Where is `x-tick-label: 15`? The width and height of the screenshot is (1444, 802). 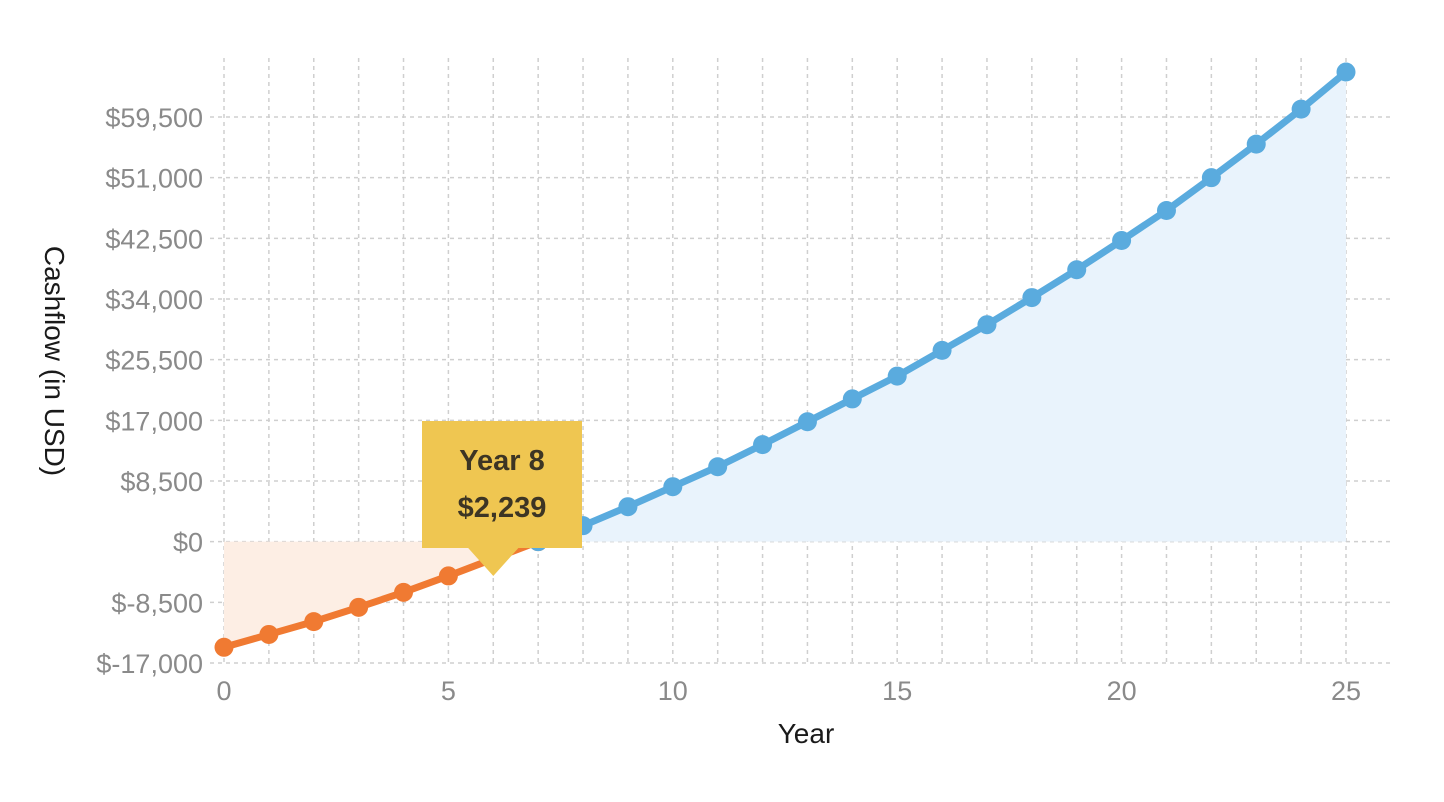
x-tick-label: 15 is located at coordinates (897, 691).